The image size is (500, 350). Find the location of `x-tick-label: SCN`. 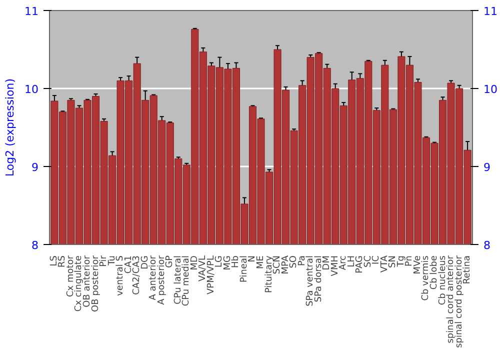

x-tick-label: SCN is located at coordinates (277, 264).